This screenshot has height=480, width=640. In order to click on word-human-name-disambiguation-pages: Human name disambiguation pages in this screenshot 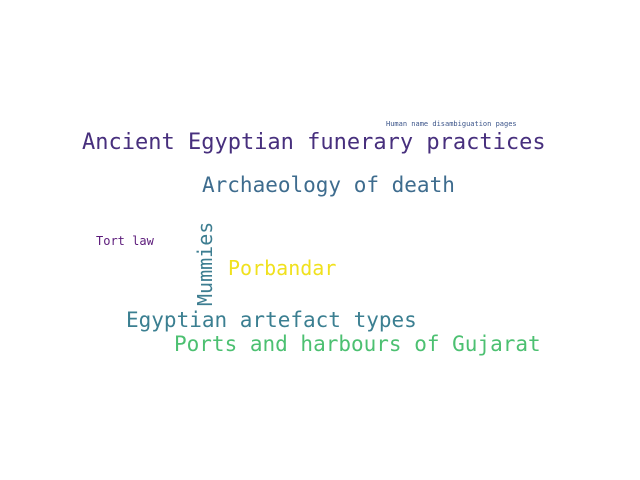, I will do `click(451, 124)`.